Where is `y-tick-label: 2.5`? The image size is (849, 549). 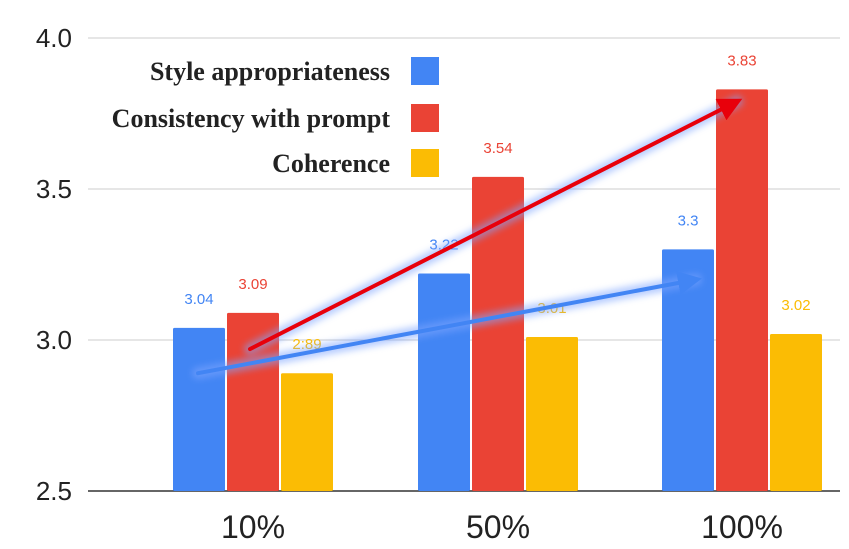
y-tick-label: 2.5 is located at coordinates (54, 491).